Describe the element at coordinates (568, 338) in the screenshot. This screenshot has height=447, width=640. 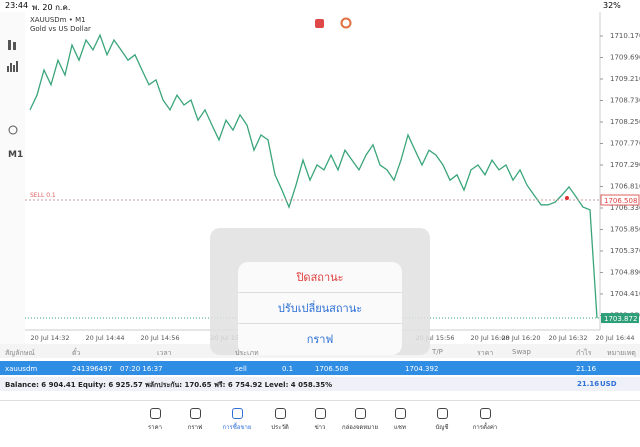
I see `x-tick-label: 20 Jul 16:32` at that location.